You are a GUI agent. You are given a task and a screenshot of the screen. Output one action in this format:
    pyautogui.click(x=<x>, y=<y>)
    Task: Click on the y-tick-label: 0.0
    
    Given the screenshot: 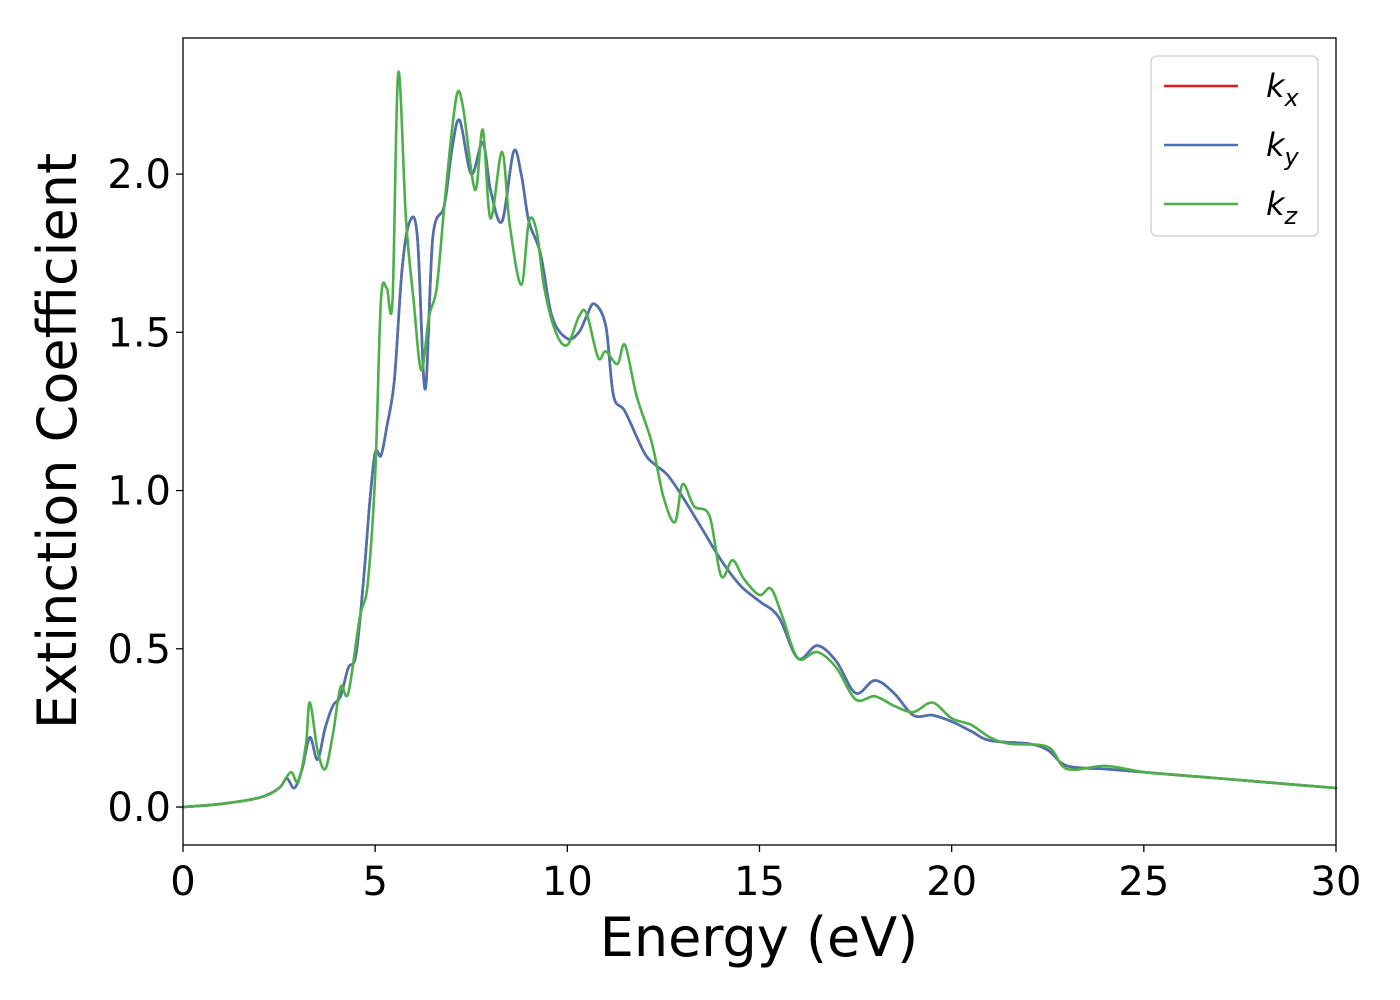 What is the action you would take?
    pyautogui.click(x=139, y=808)
    